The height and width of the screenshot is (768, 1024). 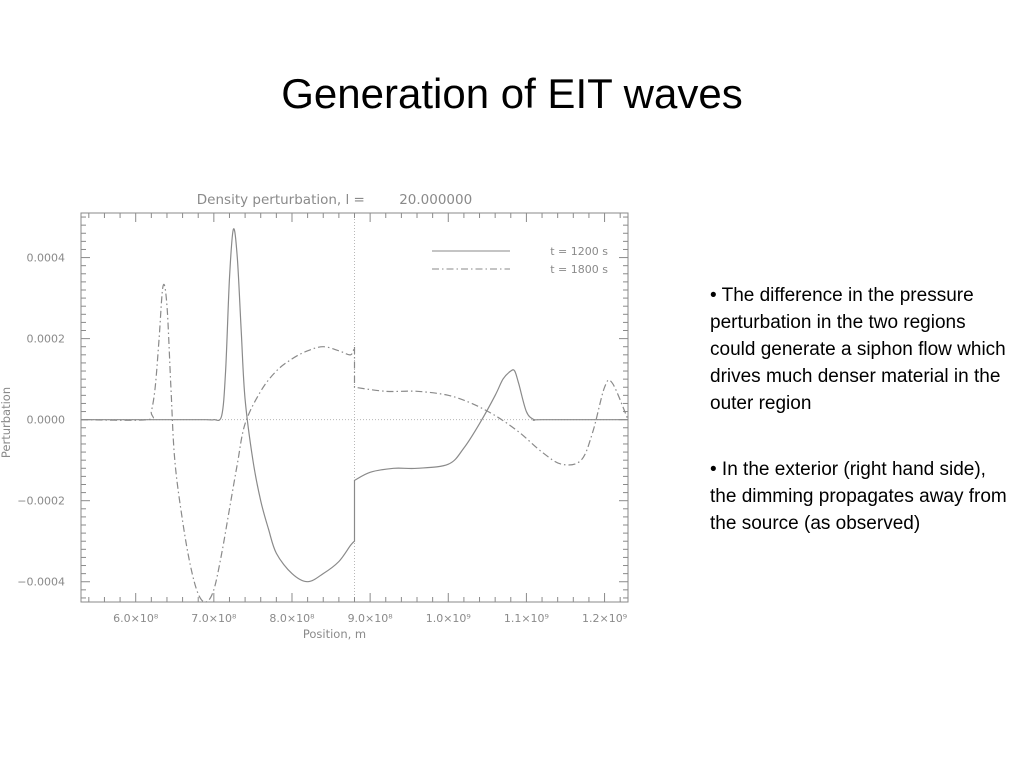 I want to click on x-tick-label: 6.0×10⁸, so click(x=136, y=618).